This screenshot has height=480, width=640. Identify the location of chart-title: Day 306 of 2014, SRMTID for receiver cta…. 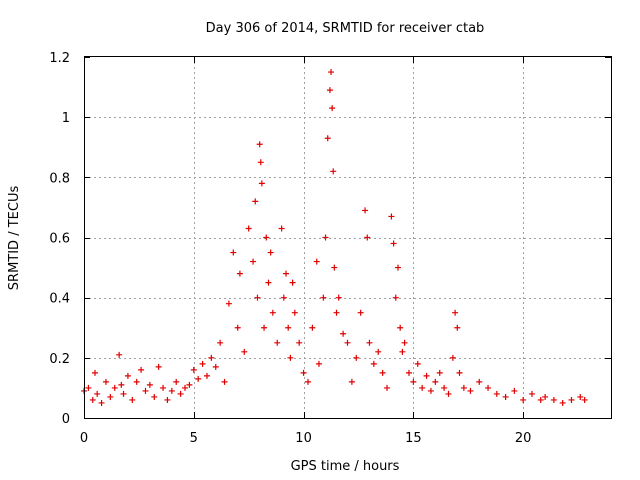
(345, 28).